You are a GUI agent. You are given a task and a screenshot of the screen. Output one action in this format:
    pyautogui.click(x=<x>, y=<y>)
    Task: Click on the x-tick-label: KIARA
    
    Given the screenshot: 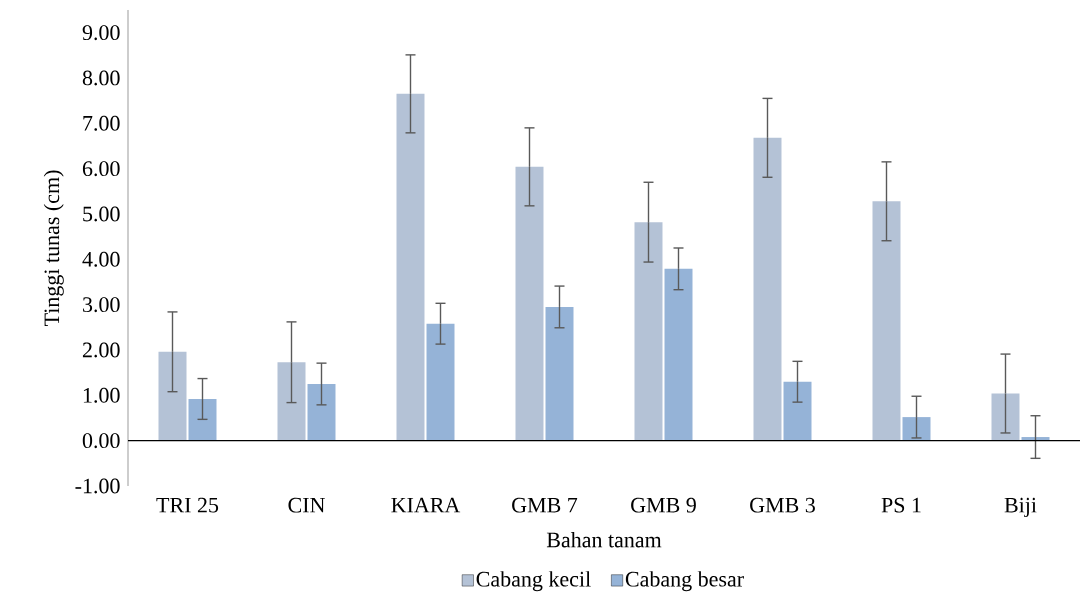 What is the action you would take?
    pyautogui.click(x=426, y=505)
    